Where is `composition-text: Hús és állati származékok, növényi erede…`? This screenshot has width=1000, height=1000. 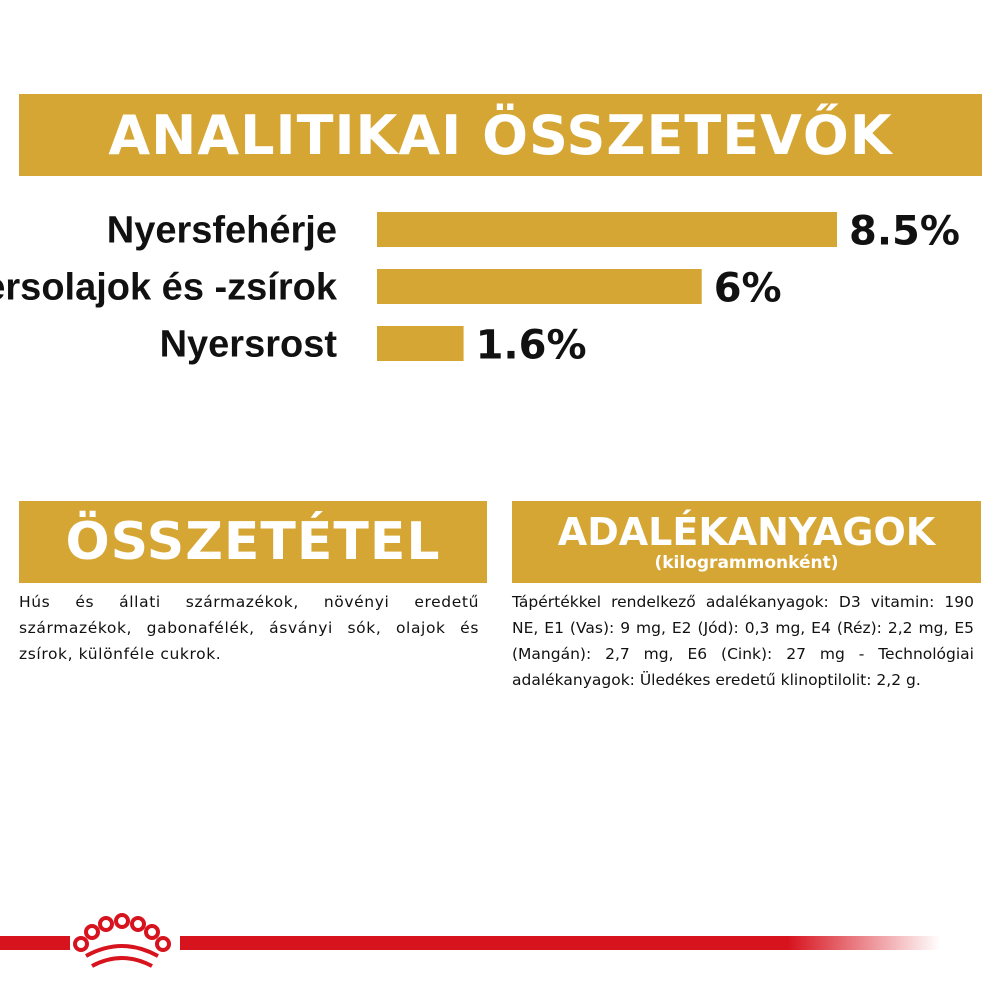 composition-text: Hús és állati származékok, növényi erede… is located at coordinates (249, 628).